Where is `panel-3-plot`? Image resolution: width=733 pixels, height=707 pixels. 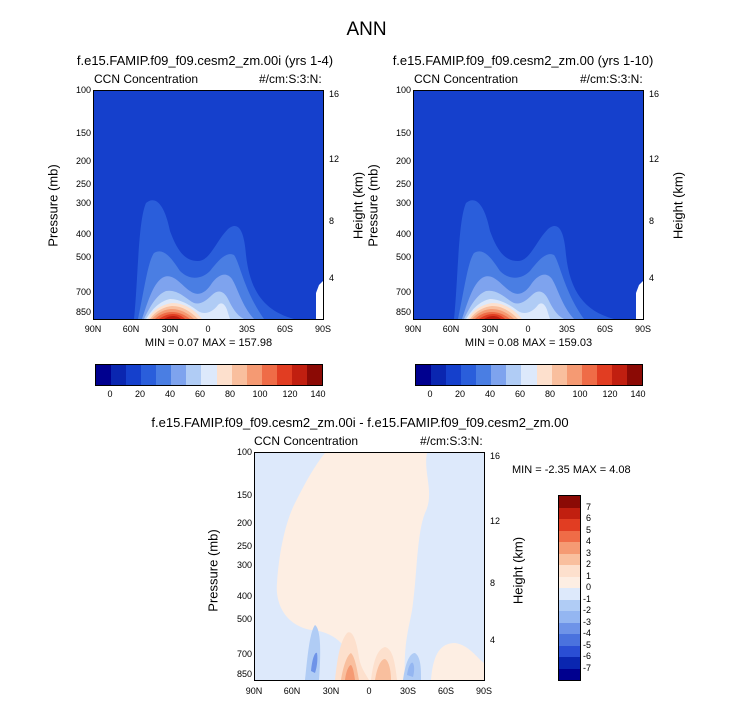 panel-3-plot is located at coordinates (369, 566).